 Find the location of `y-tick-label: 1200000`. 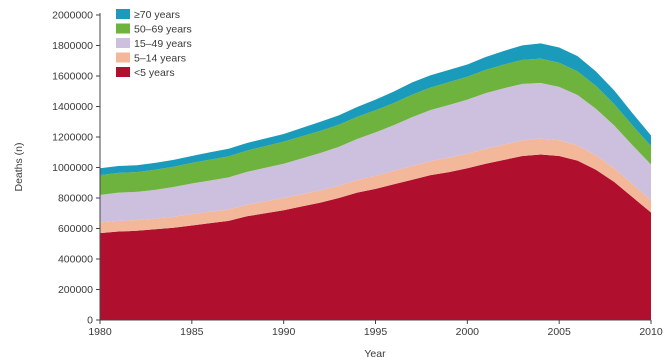

y-tick-label: 1200000 is located at coordinates (72, 138).